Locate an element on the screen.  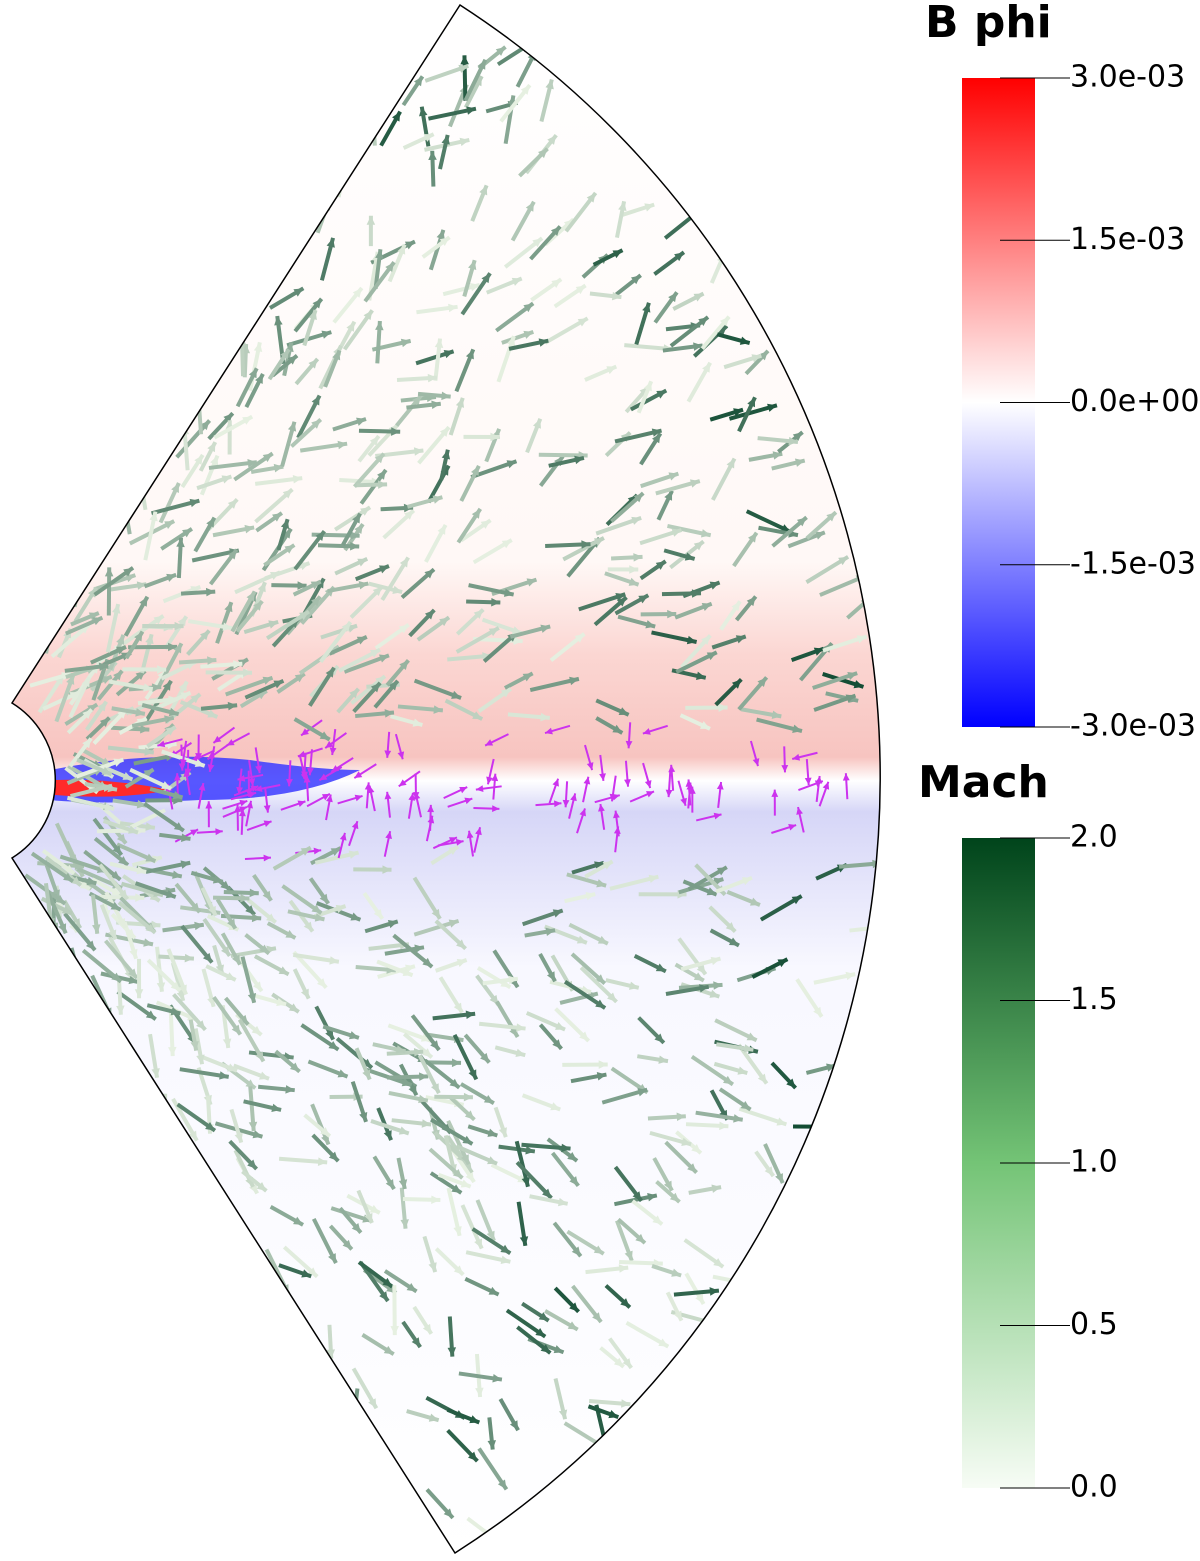
colorbar-title: Mach is located at coordinates (983, 782).